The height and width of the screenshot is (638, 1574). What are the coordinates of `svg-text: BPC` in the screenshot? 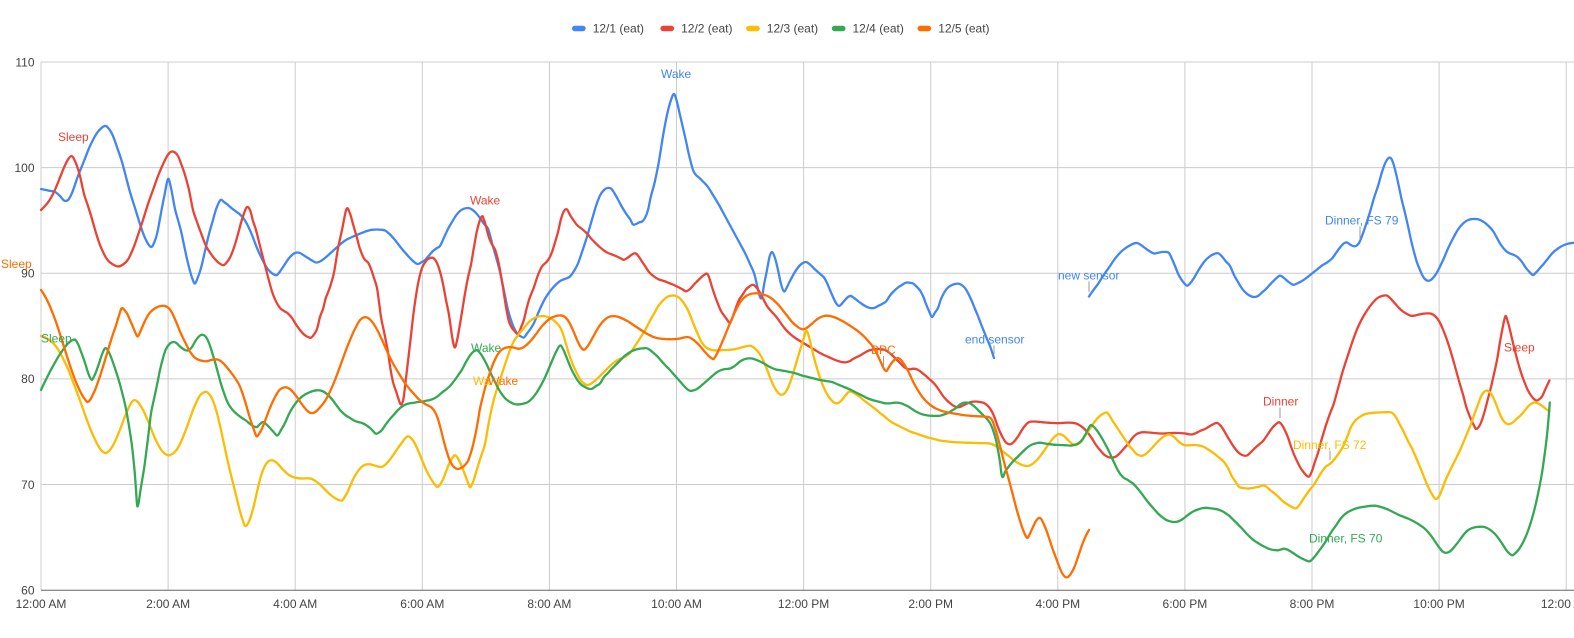 It's located at (883, 350).